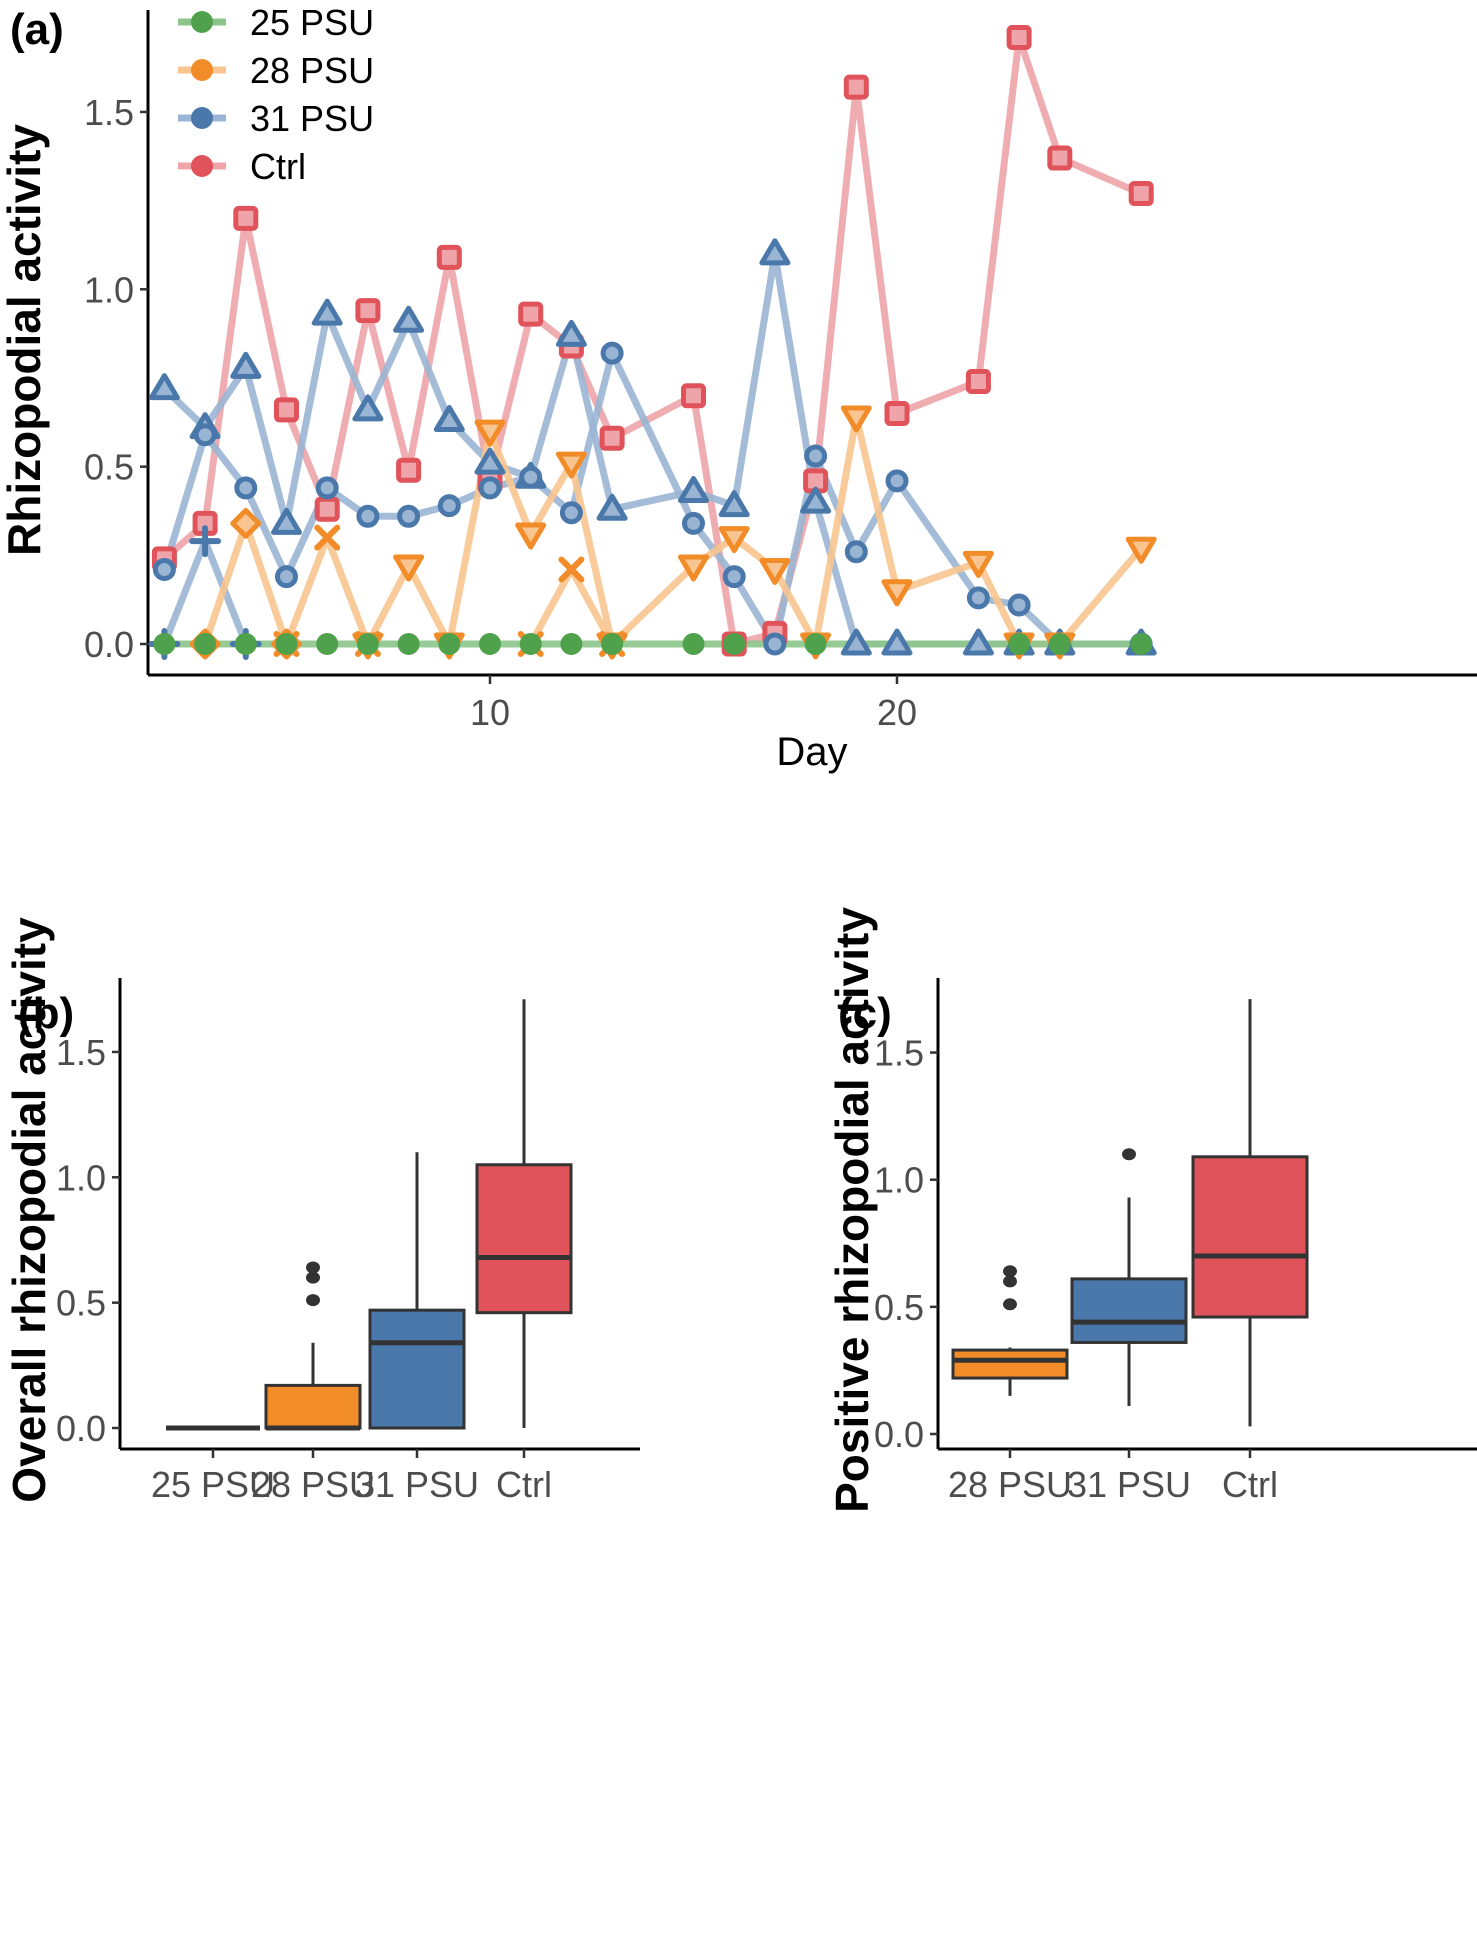 Image resolution: width=1477 pixels, height=1953 pixels. I want to click on legend-label: Ctrl, so click(278, 166).